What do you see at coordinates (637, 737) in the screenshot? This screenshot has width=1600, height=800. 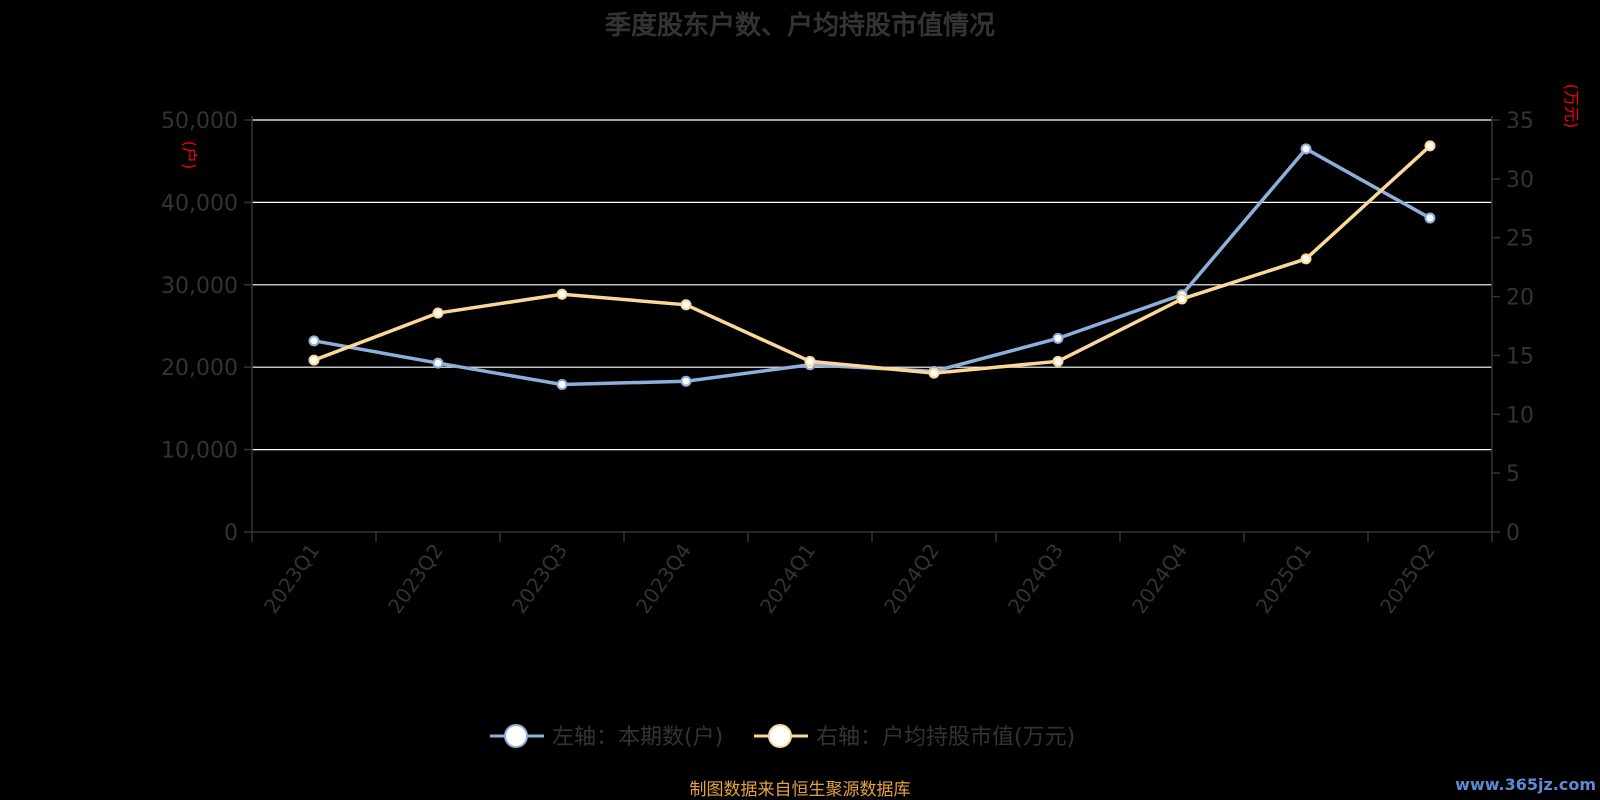 I see `legend-label-left-series: 左轴：本期数(户)` at bounding box center [637, 737].